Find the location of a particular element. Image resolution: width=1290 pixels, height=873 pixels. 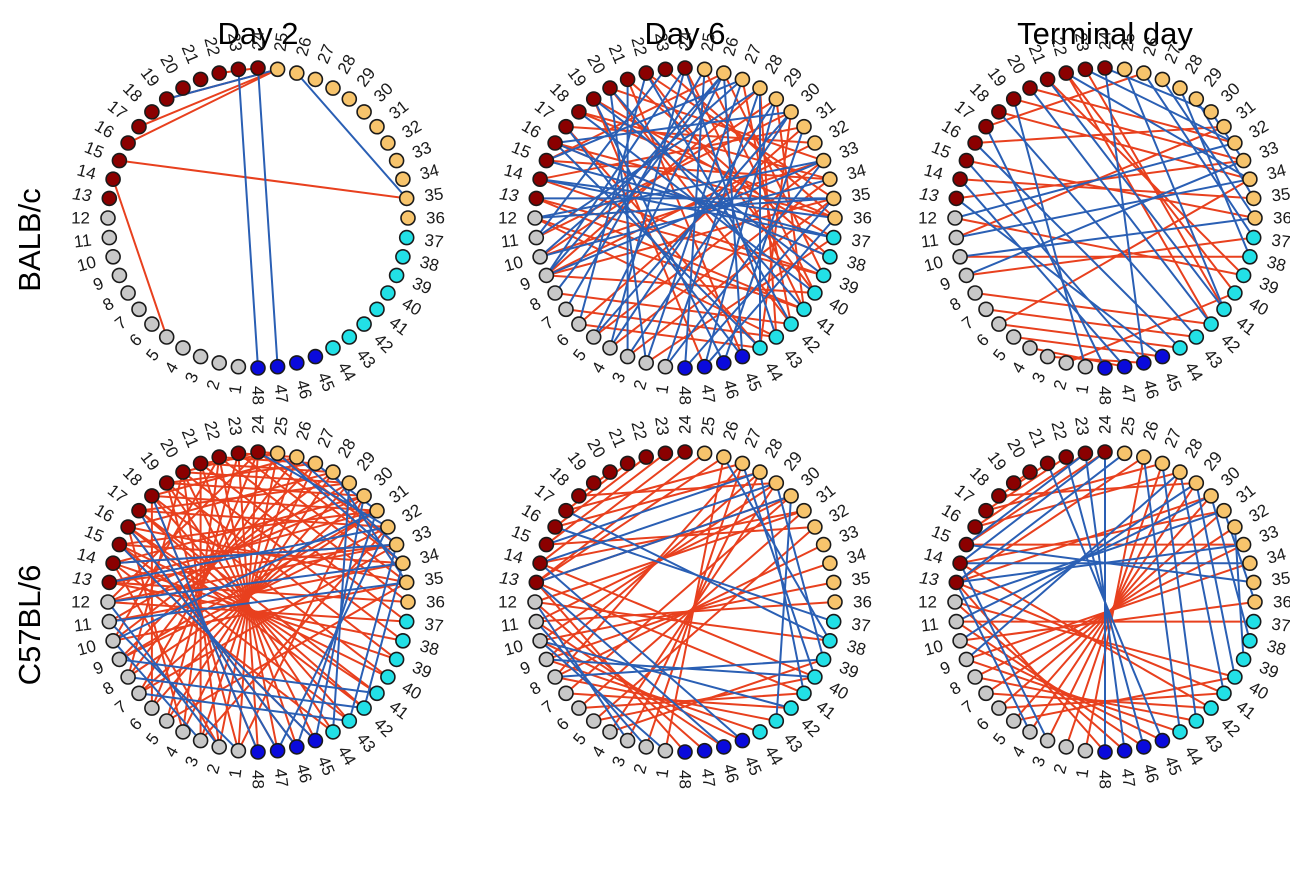

node-label-9: 9 is located at coordinates (945, 284).